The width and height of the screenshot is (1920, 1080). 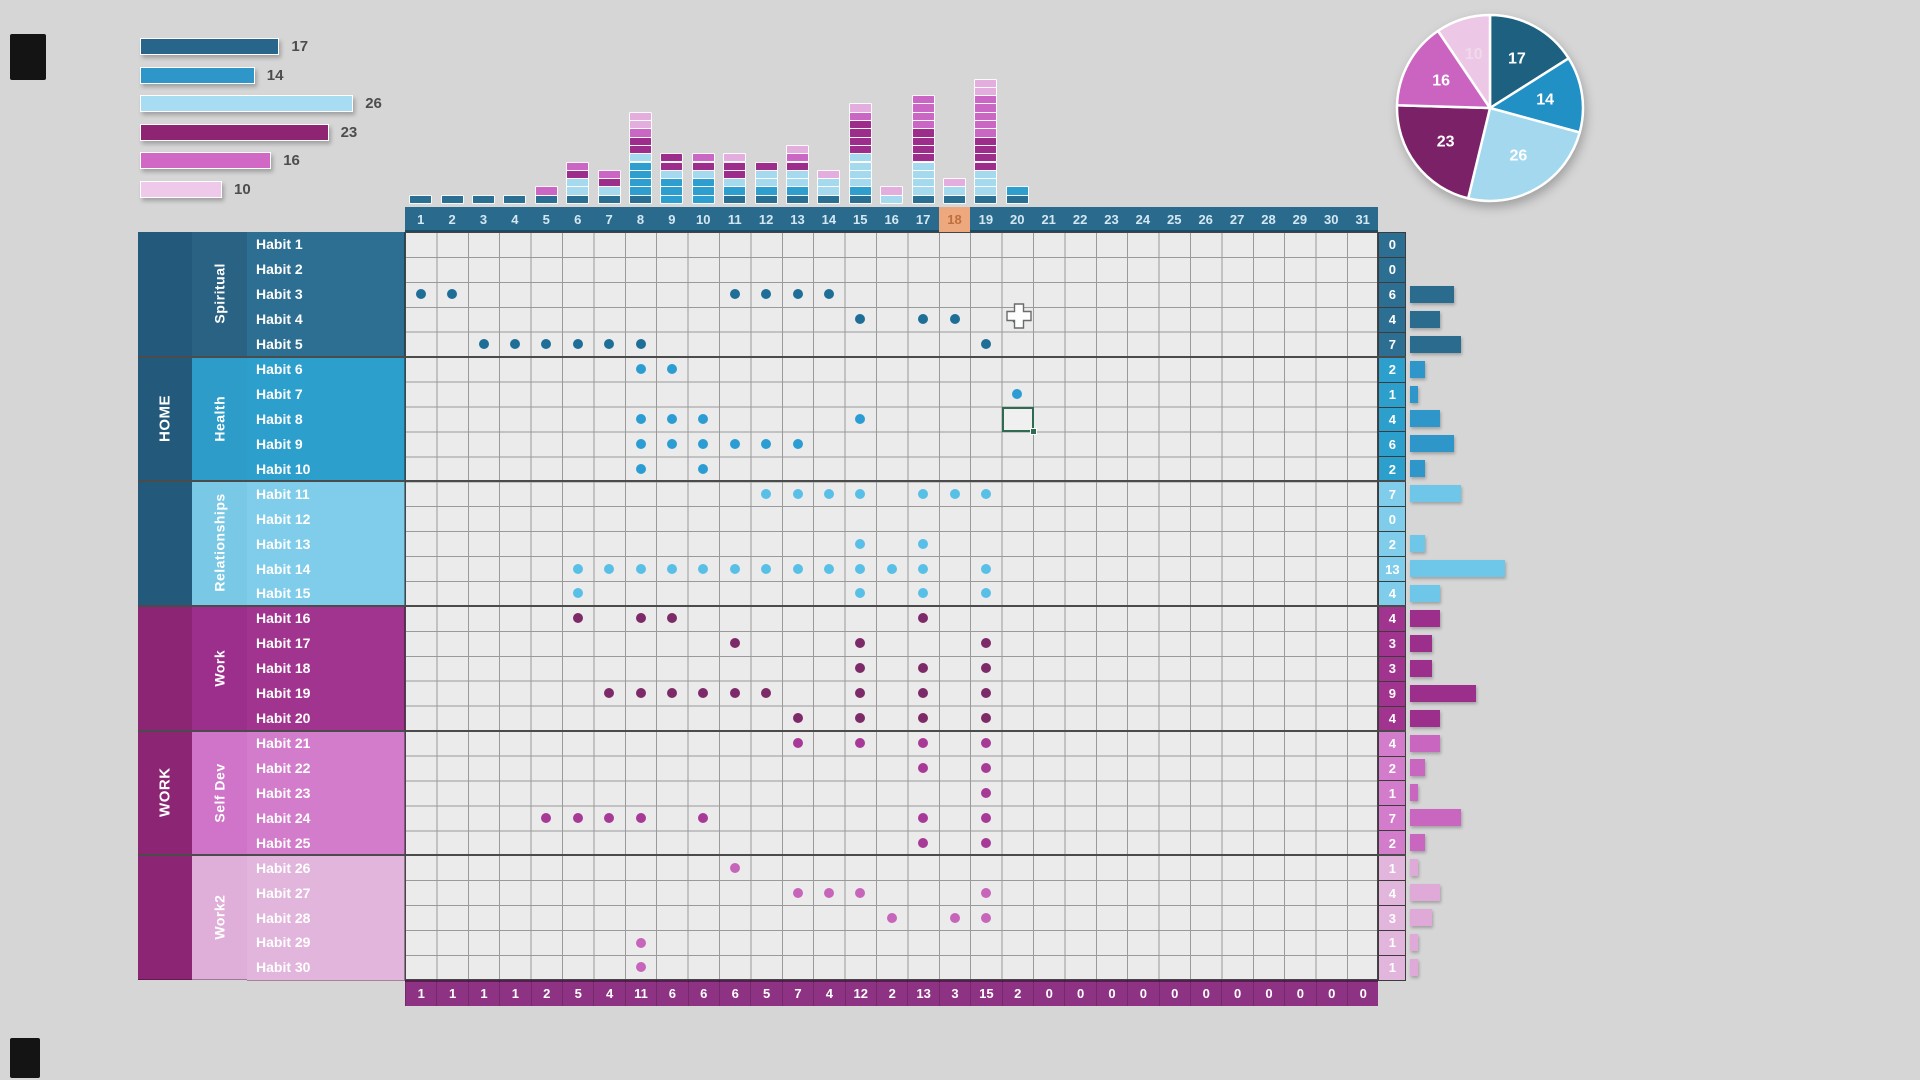 What do you see at coordinates (451, 993) in the screenshot?
I see `day-total-cell: 1` at bounding box center [451, 993].